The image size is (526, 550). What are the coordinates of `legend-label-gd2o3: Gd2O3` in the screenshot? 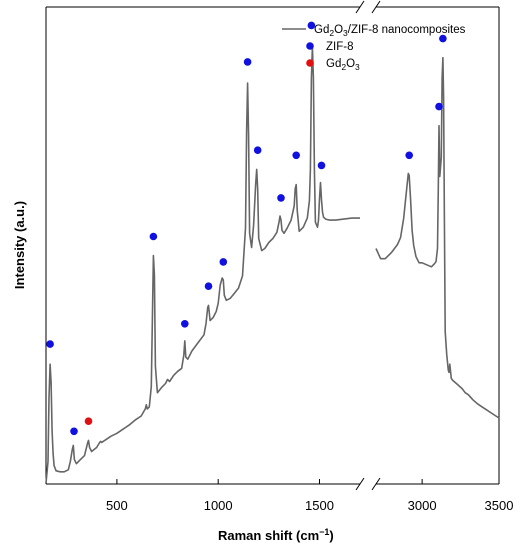 It's located at (343, 65).